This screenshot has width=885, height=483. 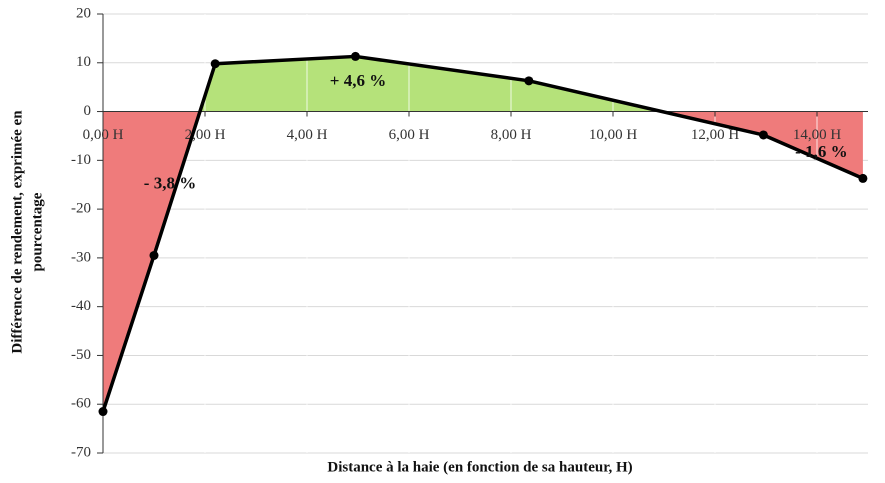 What do you see at coordinates (170, 183) in the screenshot?
I see `annotation: - 3,8 %` at bounding box center [170, 183].